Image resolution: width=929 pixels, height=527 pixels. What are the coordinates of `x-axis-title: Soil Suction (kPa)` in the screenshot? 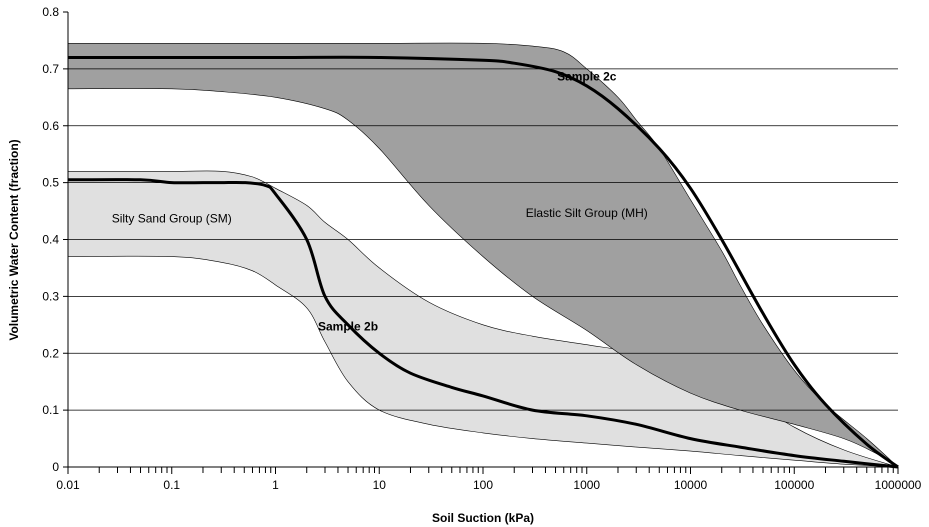 It's located at (483, 518).